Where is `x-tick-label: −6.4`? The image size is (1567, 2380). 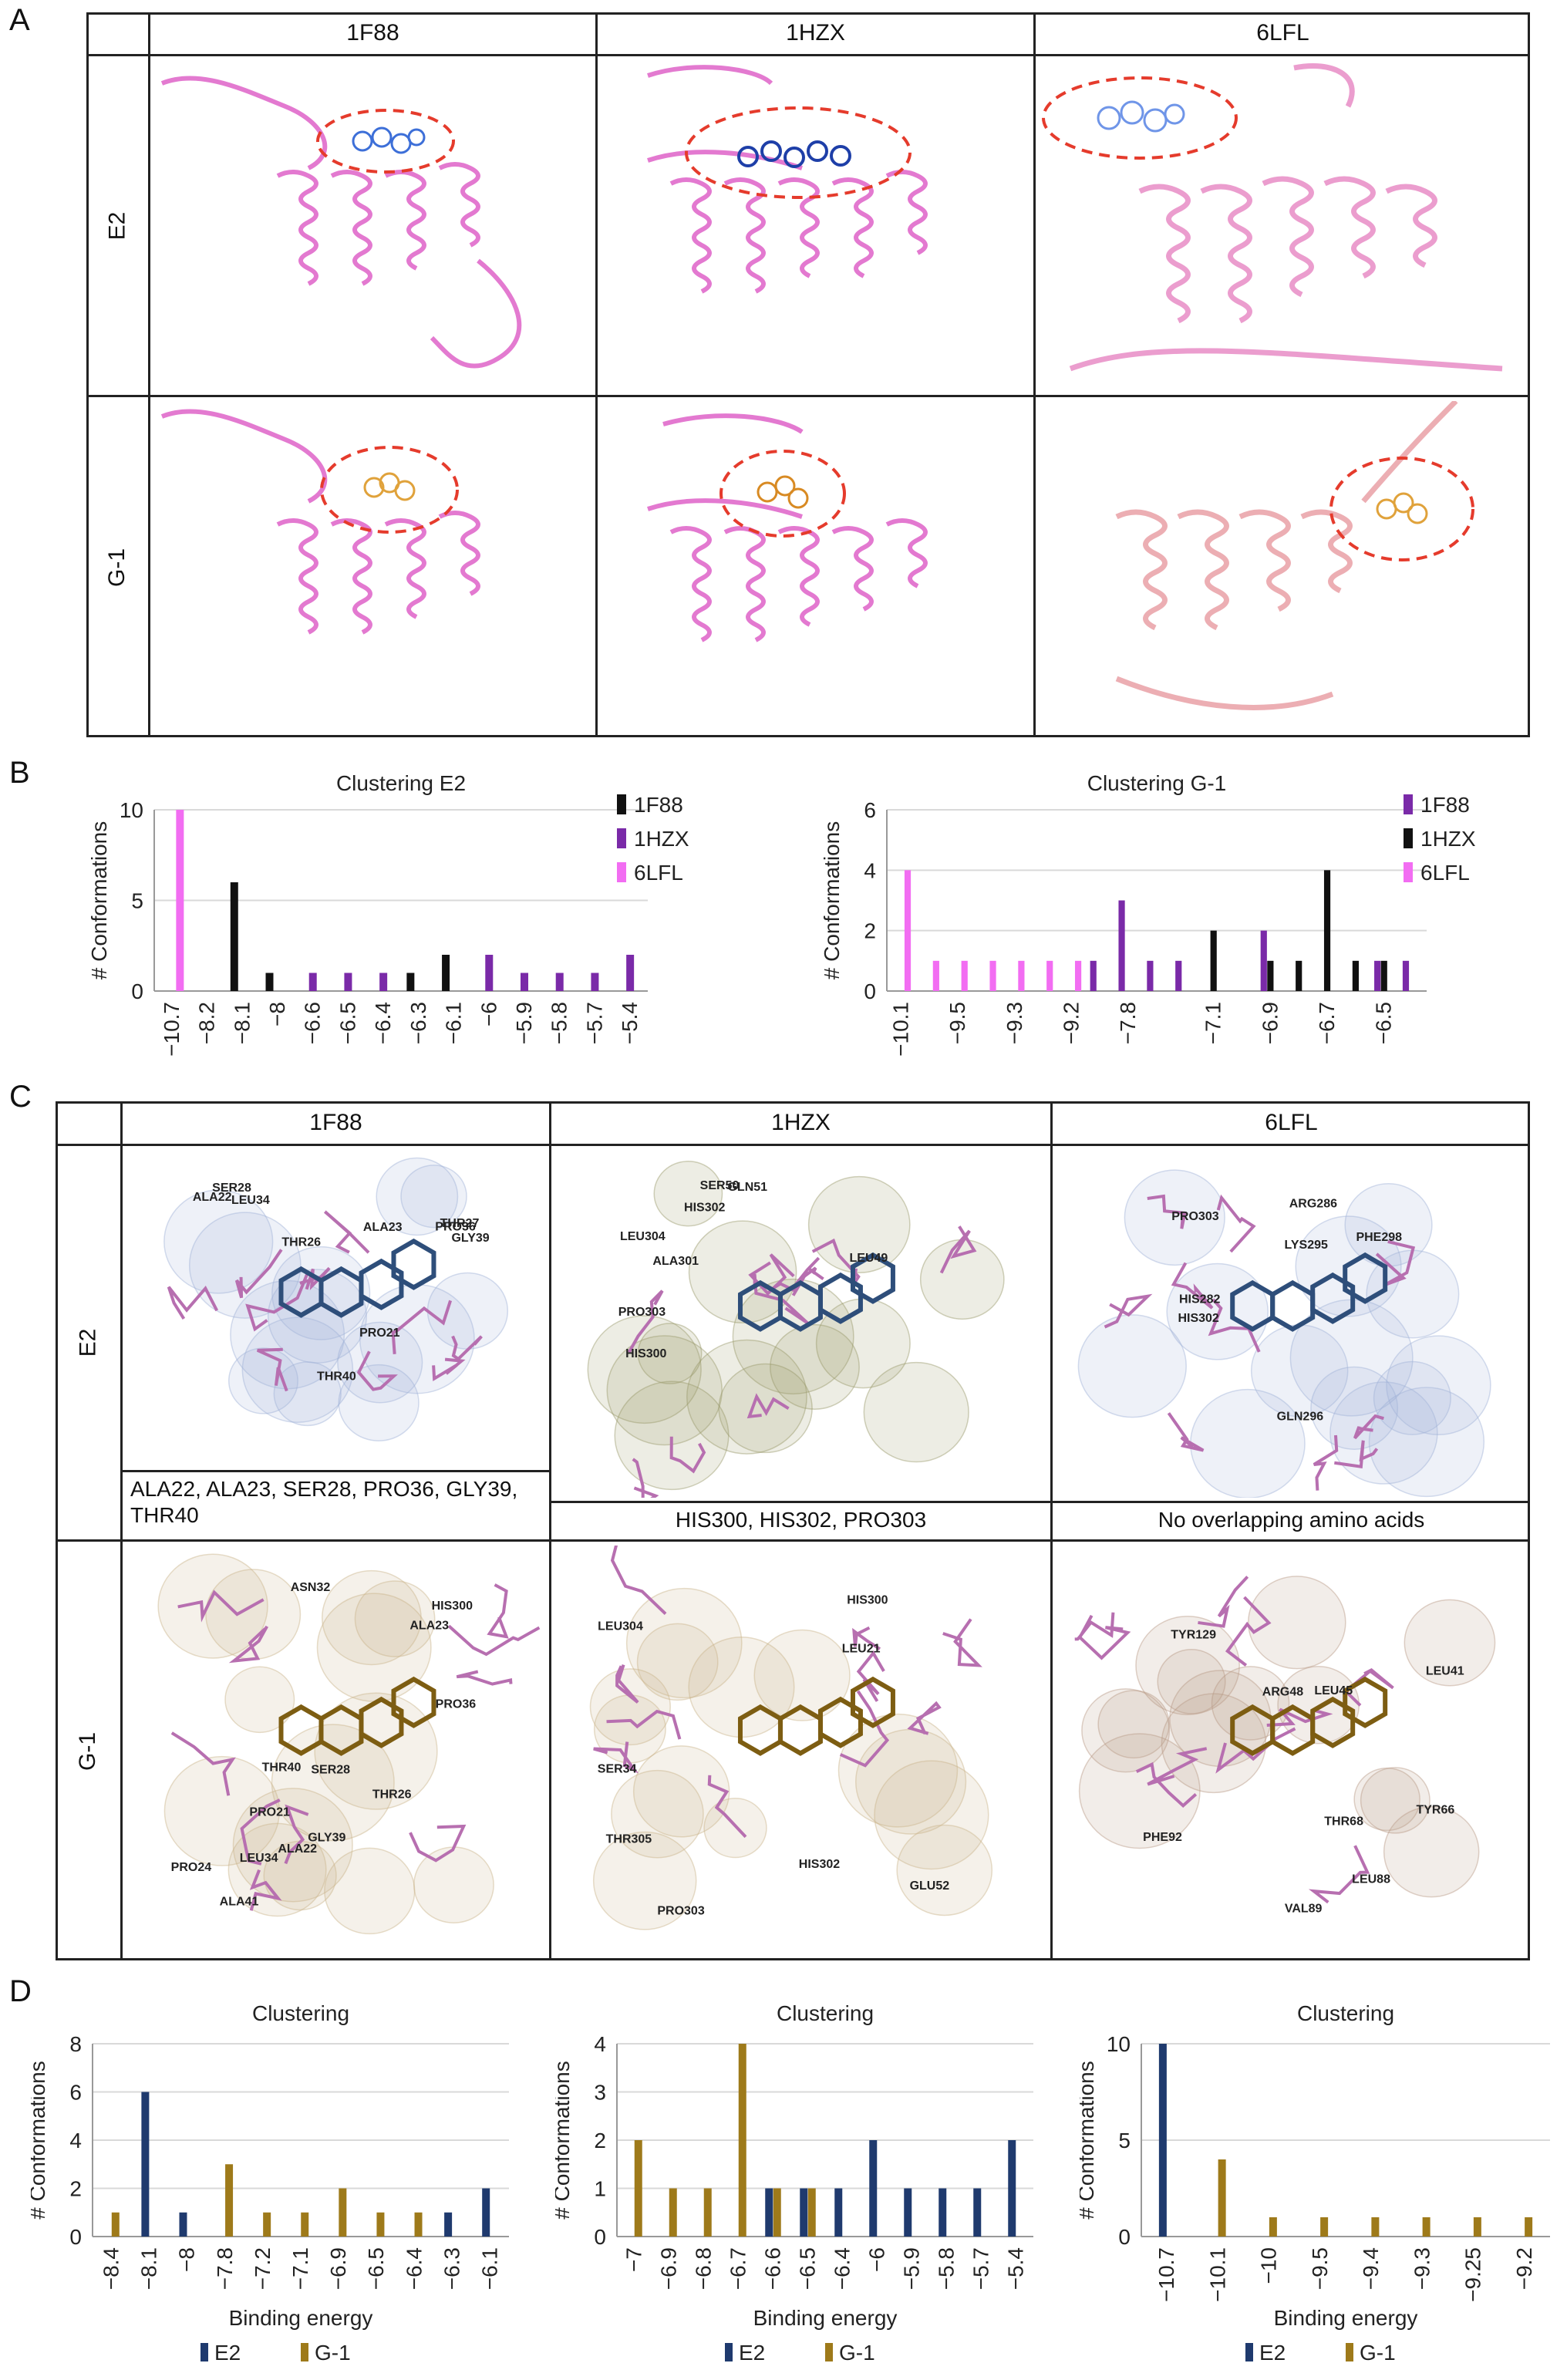 x-tick-label: −6.4 is located at coordinates (383, 1023).